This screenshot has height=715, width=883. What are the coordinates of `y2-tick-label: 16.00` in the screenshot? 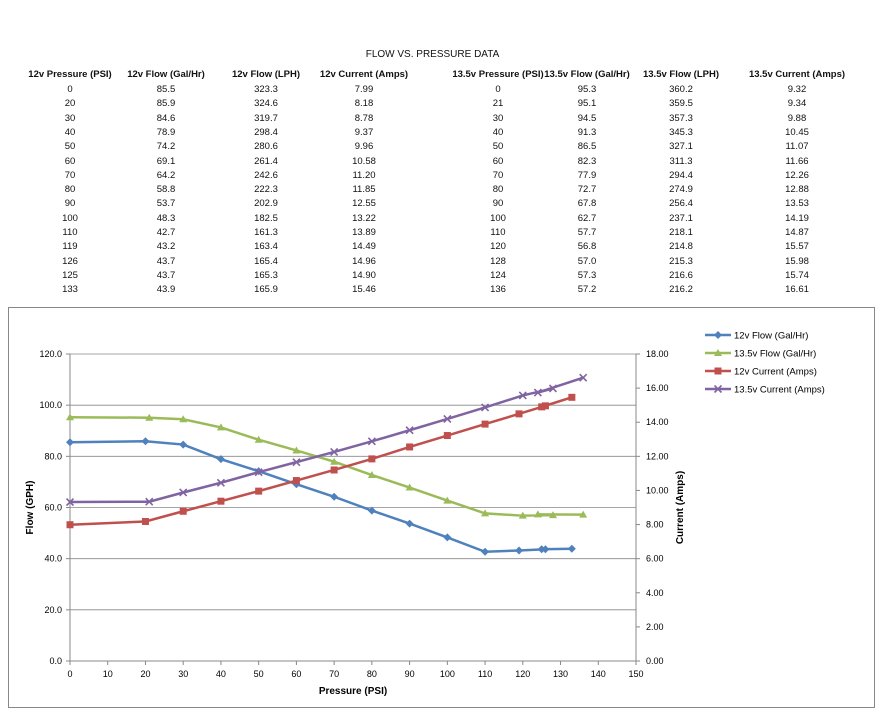 It's located at (657, 388).